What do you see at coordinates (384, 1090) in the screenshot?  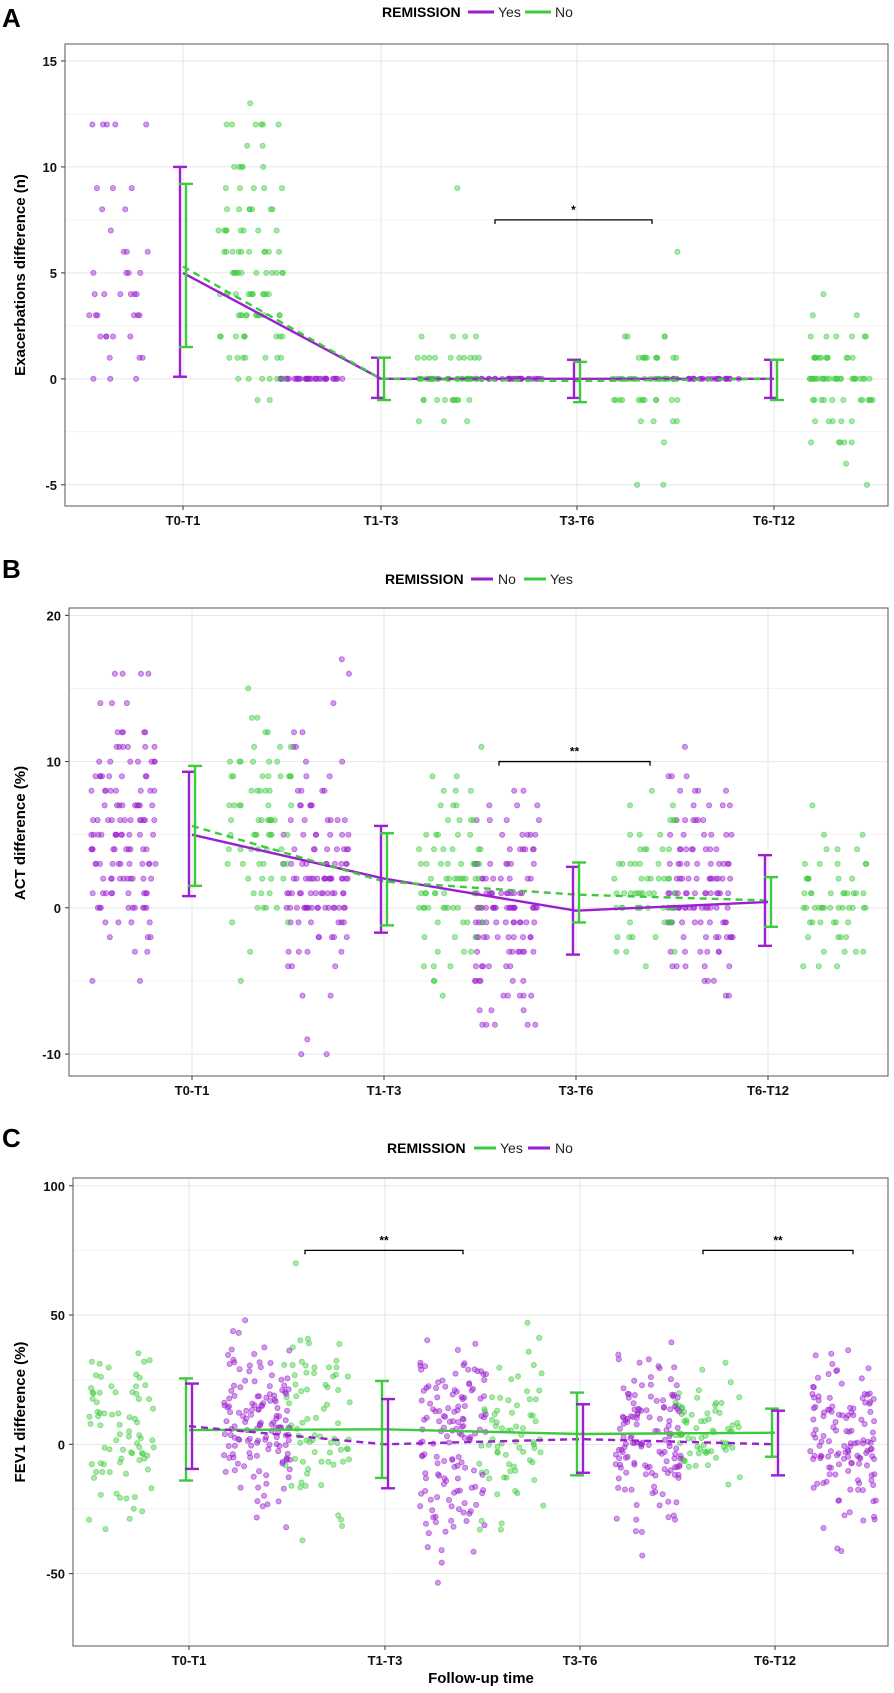 I see `x-tick-label-b-1: T1-T3` at bounding box center [384, 1090].